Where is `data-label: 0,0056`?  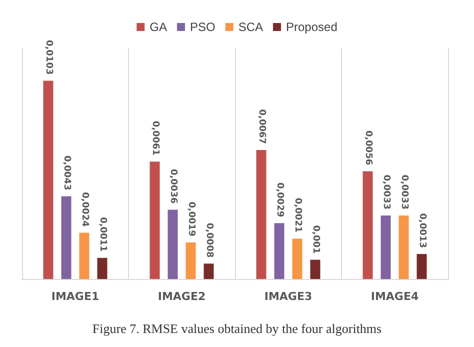
data-label: 0,0056 is located at coordinates (367, 148).